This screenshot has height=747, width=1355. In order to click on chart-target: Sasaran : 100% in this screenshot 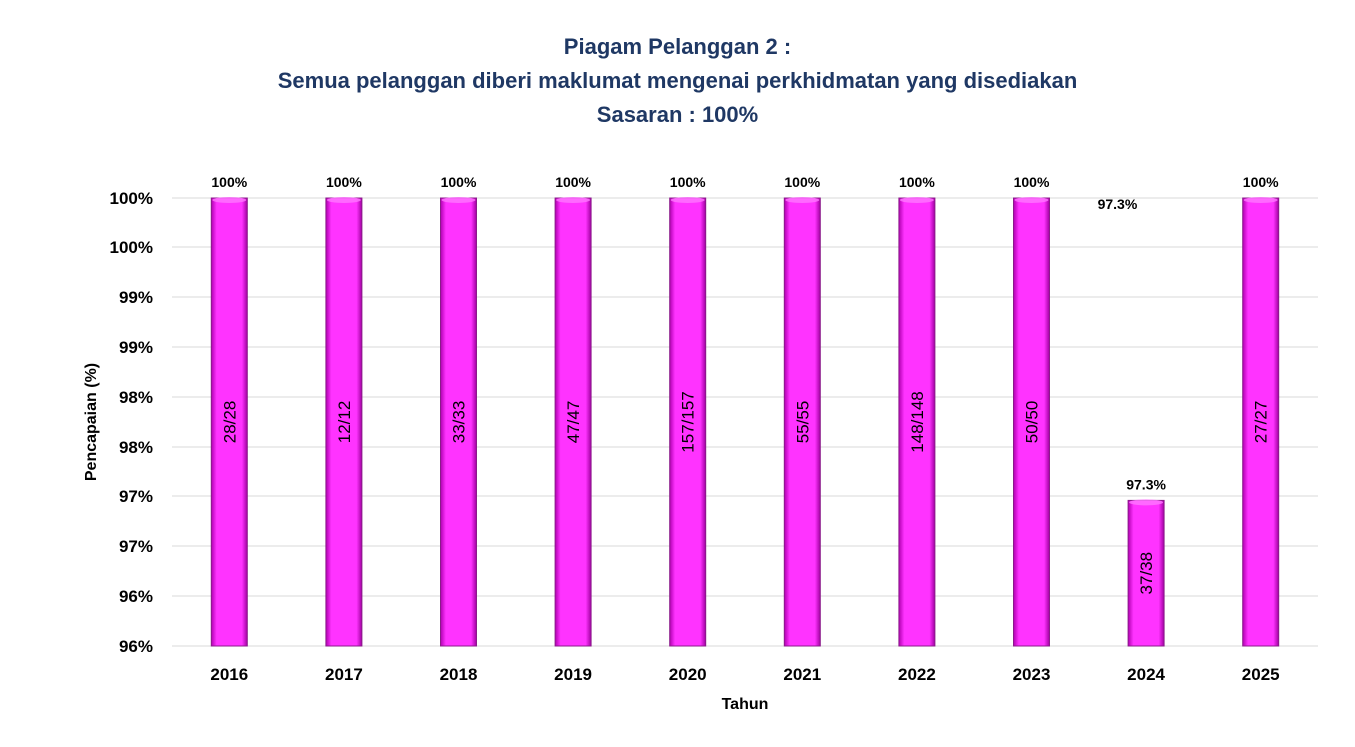, I will do `click(677, 114)`.